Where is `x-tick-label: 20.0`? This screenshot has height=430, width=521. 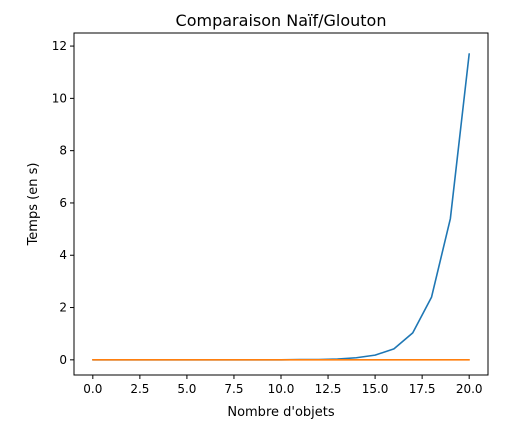
x-tick-label: 20.0 is located at coordinates (469, 389).